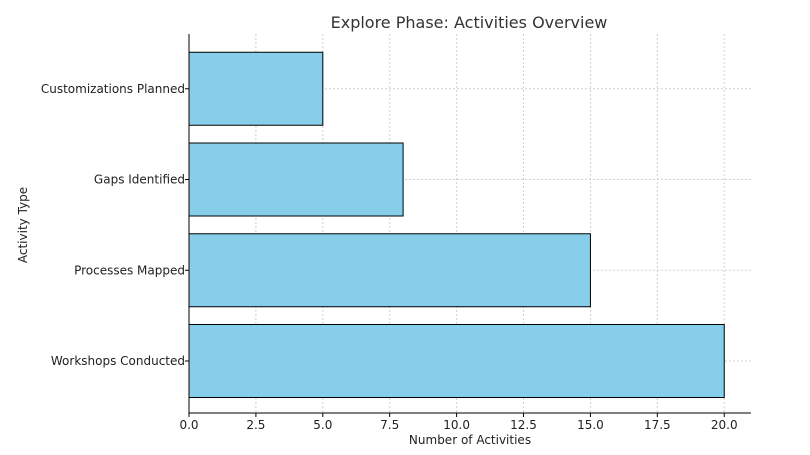  What do you see at coordinates (322, 425) in the screenshot?
I see `x-tick-label: 5.0` at bounding box center [322, 425].